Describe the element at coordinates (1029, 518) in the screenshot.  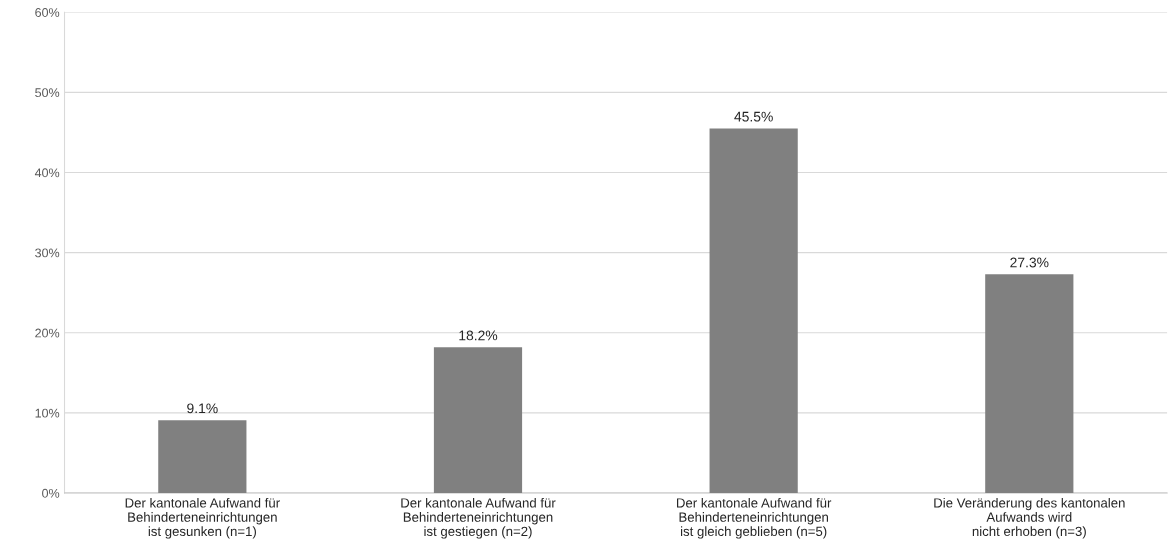
I see `x-tick-label: Die Veränderung des kantonalen Aufwands wird nicht erhoben (n=3)` at that location.